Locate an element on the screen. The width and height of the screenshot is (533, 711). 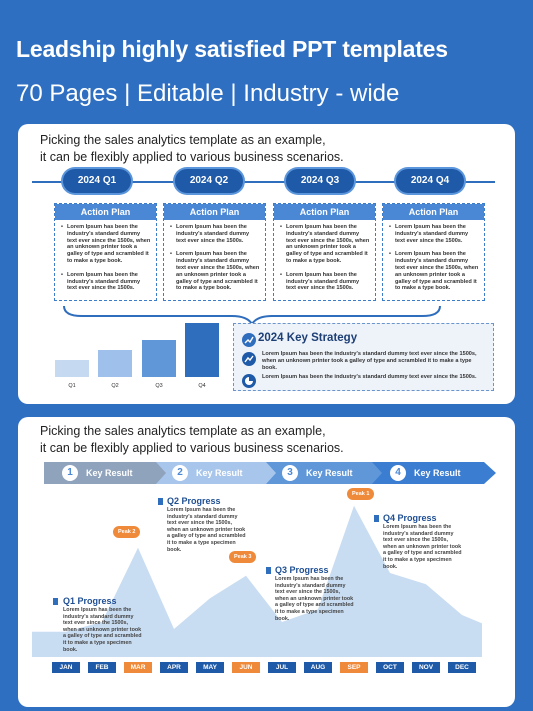
q4-progress-title: Q4 Progress is located at coordinates (410, 518).